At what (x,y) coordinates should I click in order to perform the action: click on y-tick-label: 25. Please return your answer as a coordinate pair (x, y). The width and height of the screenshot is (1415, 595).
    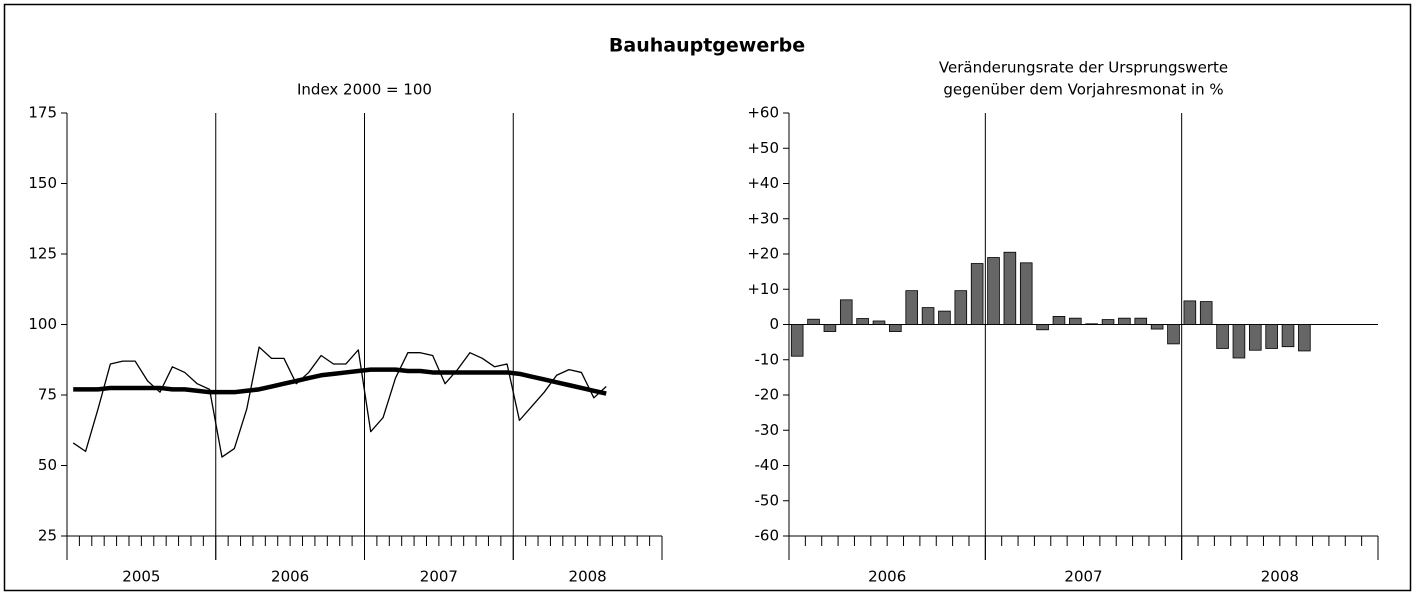
    Looking at the image, I should click on (47, 536).